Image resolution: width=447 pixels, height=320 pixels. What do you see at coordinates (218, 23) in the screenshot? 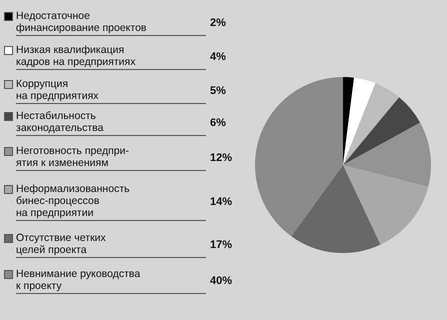
I see `data-label: 2%` at bounding box center [218, 23].